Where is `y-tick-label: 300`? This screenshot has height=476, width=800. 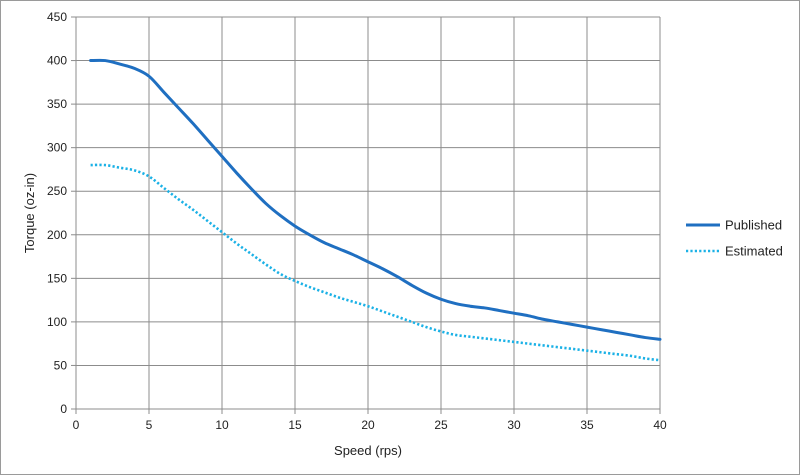 y-tick-label: 300 is located at coordinates (57, 148).